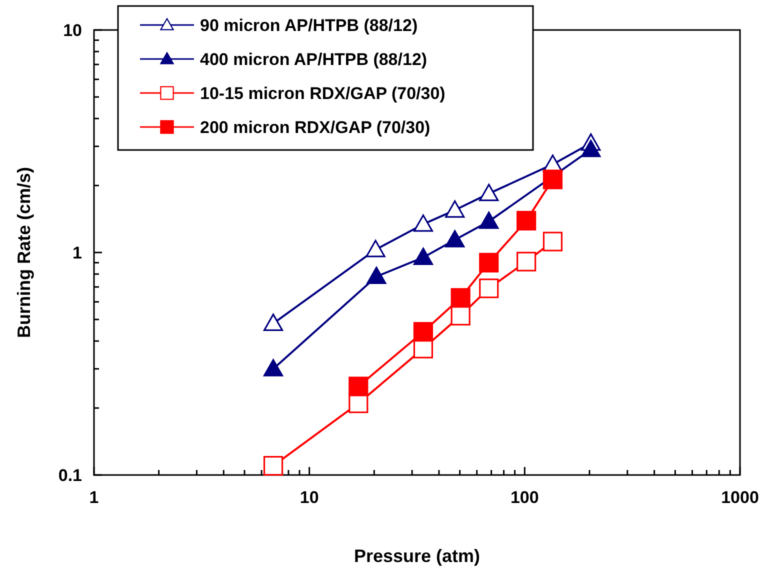  What do you see at coordinates (323, 93) in the screenshot?
I see `legend-label: 10-15 micron RDX/GAP (70/30)` at bounding box center [323, 93].